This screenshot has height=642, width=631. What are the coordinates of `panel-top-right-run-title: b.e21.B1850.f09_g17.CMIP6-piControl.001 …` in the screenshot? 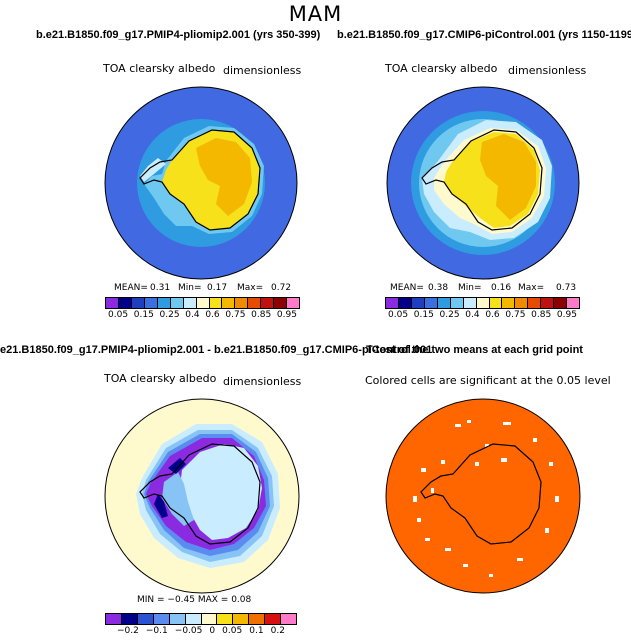 It's located at (484, 35).